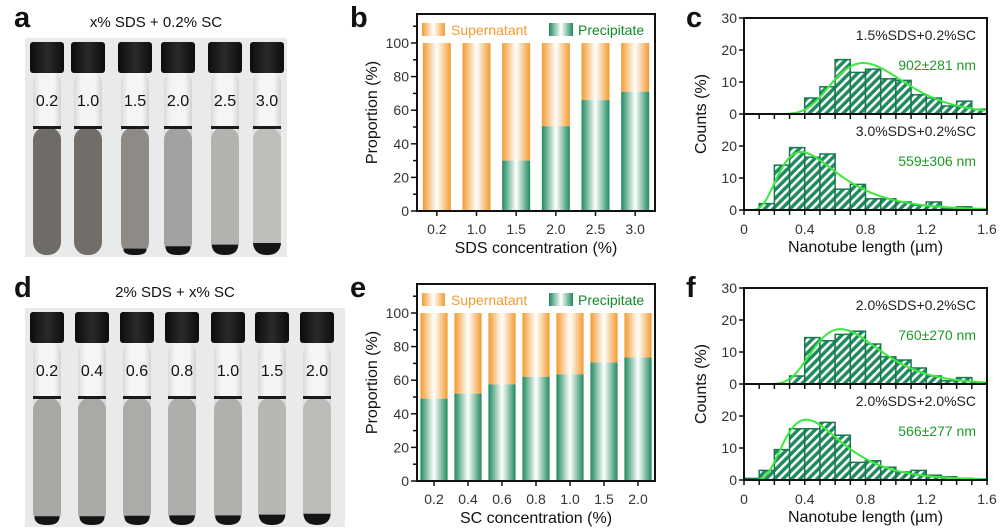  Describe the element at coordinates (927, 499) in the screenshot. I see `x-tick-label: 1.2` at that location.